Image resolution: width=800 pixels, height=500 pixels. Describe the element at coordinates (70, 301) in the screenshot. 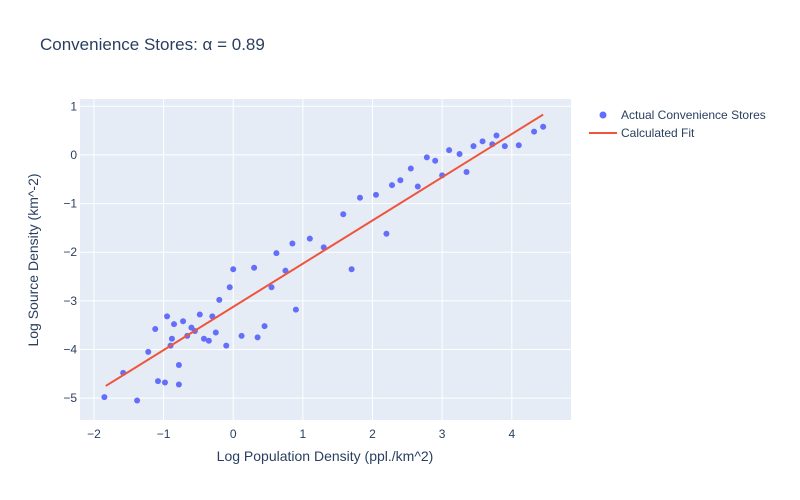

I see `y-tick-label: −3` at that location.